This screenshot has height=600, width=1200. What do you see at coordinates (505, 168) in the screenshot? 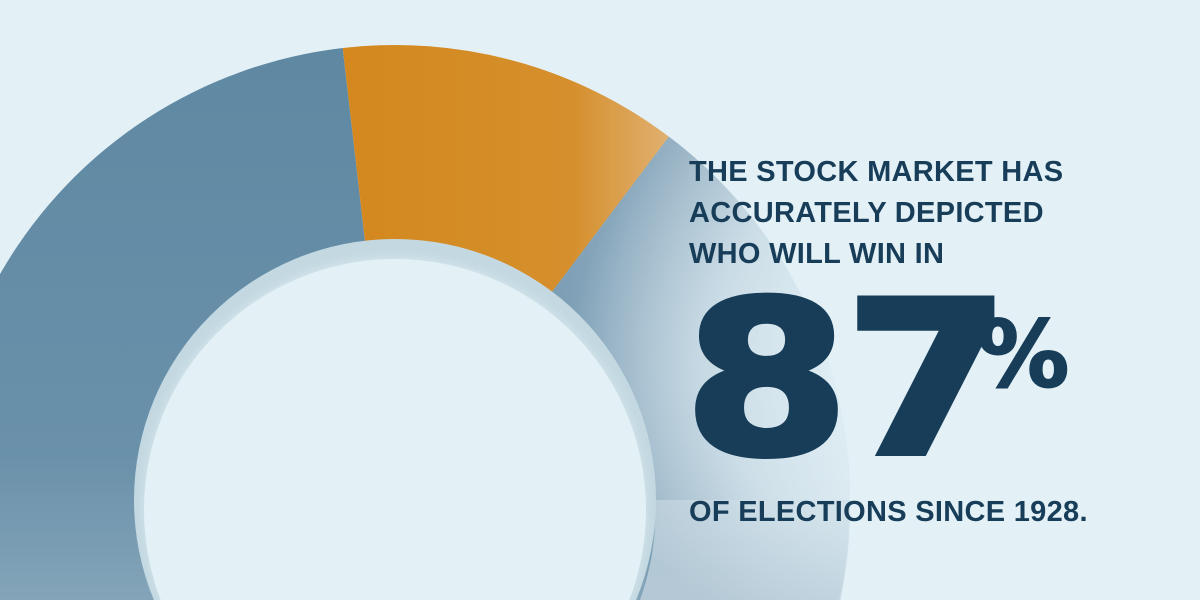
I see `donut-segment-incorrect` at bounding box center [505, 168].